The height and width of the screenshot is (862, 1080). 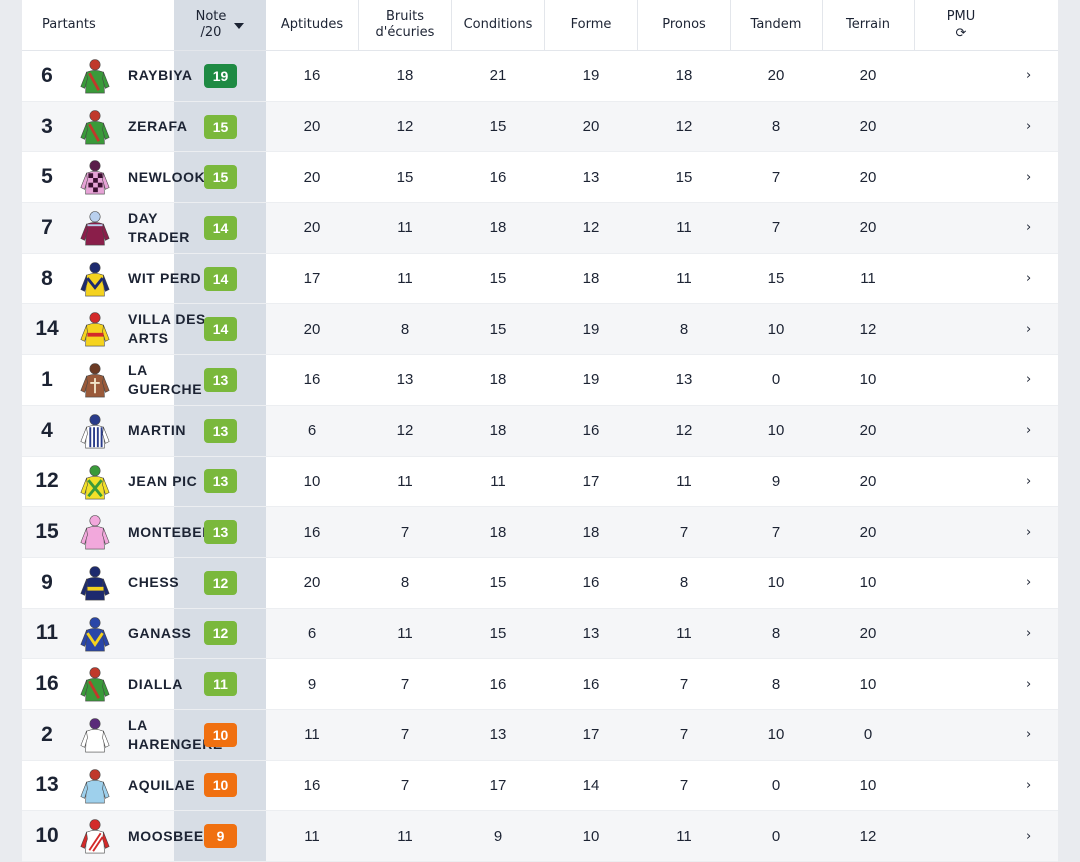 What do you see at coordinates (405, 684) in the screenshot?
I see `cell-bruits: 7` at bounding box center [405, 684].